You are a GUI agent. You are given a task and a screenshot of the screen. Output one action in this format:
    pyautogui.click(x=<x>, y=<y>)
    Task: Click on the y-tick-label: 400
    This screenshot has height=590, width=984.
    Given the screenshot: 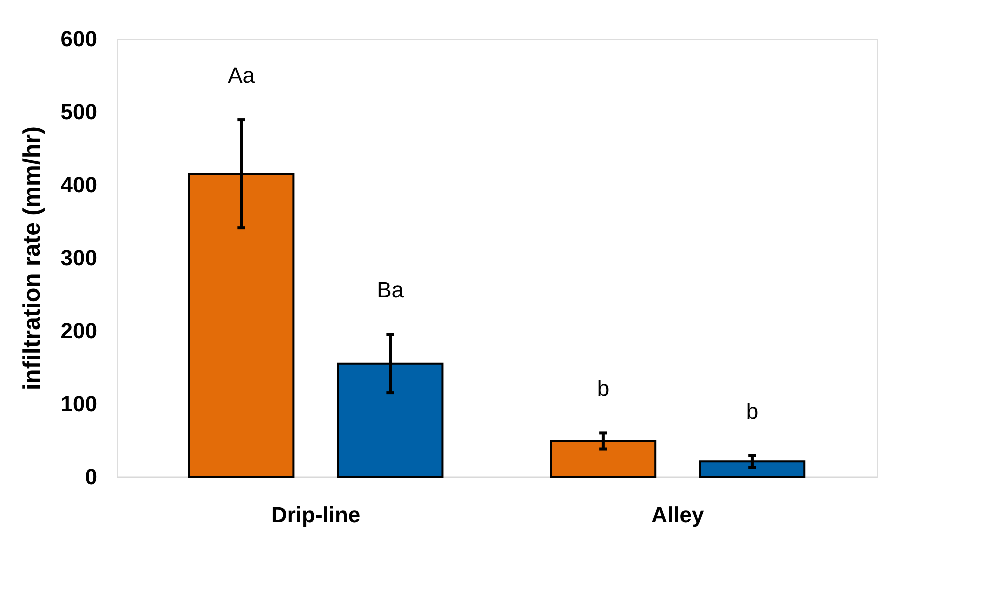 What is the action you would take?
    pyautogui.click(x=79, y=185)
    